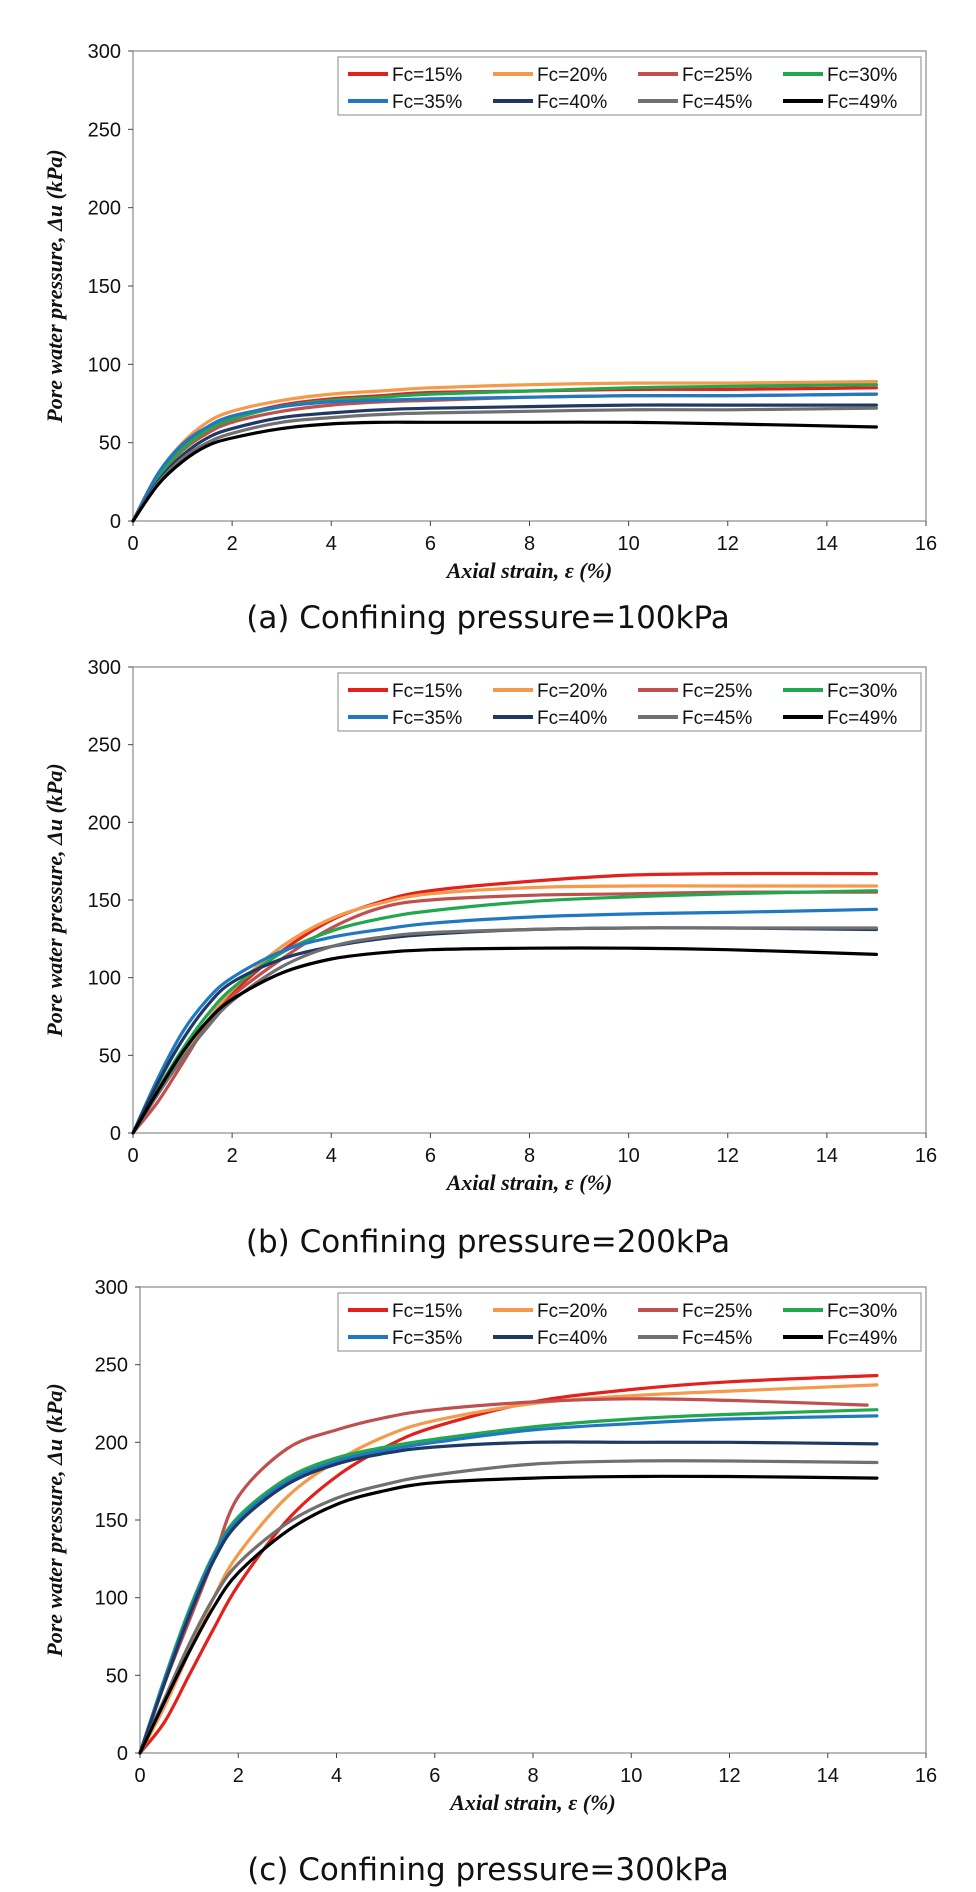 The width and height of the screenshot is (976, 1892). I want to click on chart-caption-c: (c) Confining pressure=300kPa, so click(488, 1870).